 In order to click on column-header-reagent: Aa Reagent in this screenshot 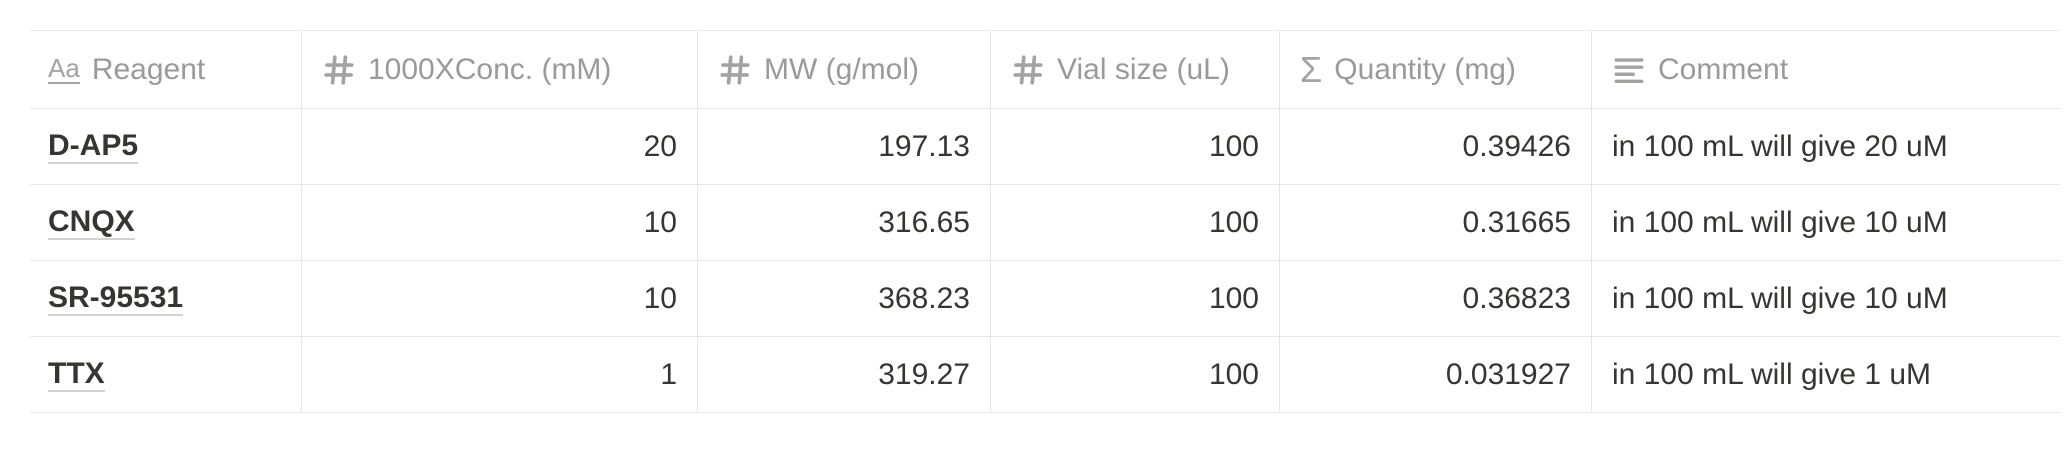, I will do `click(166, 69)`.